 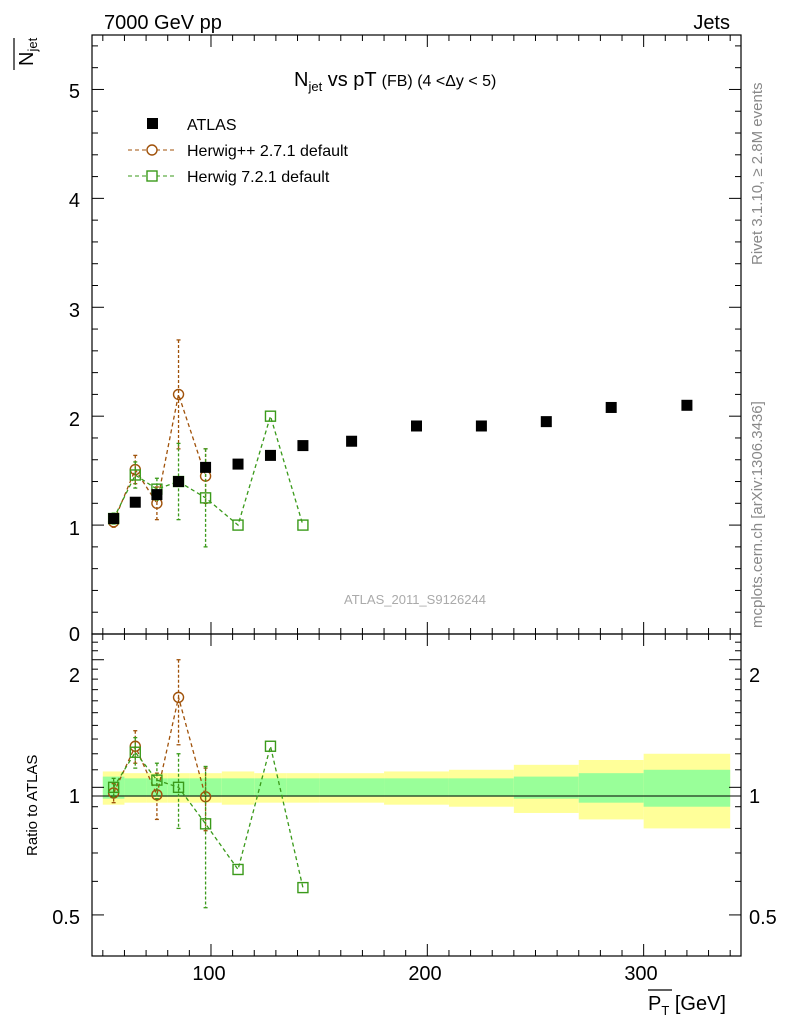 I want to click on ratio-ytick-left-1: 1, so click(x=74, y=797).